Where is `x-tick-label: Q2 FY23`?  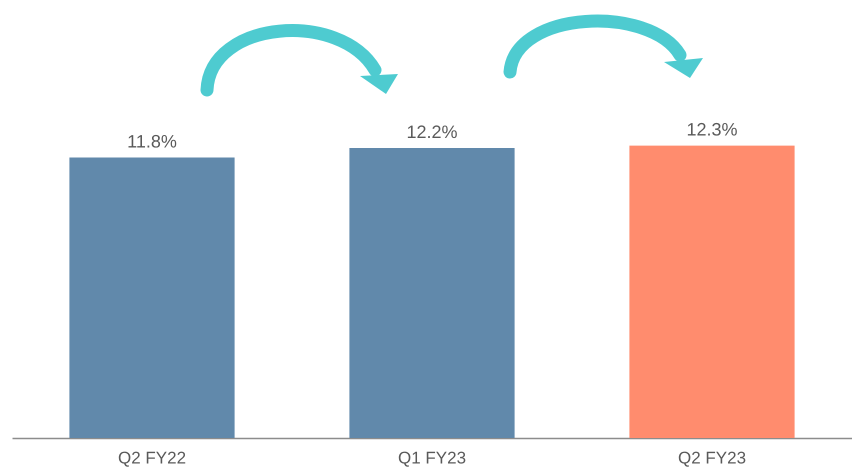 x-tick-label: Q2 FY23 is located at coordinates (712, 458).